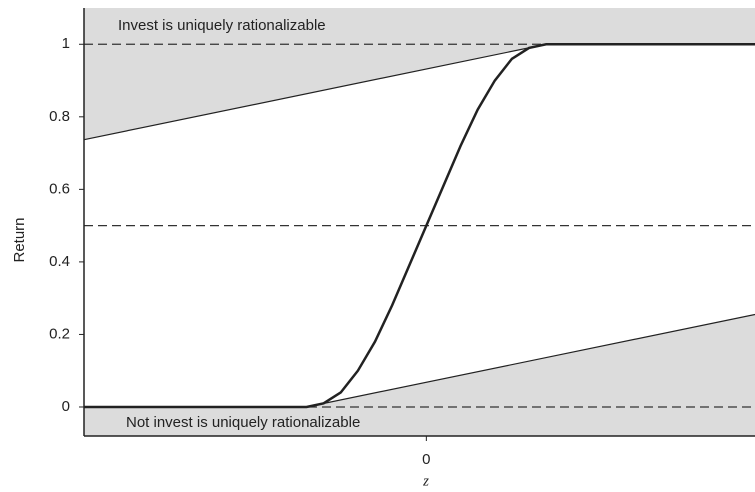  I want to click on y-tick-label: 0.8, so click(59, 116).